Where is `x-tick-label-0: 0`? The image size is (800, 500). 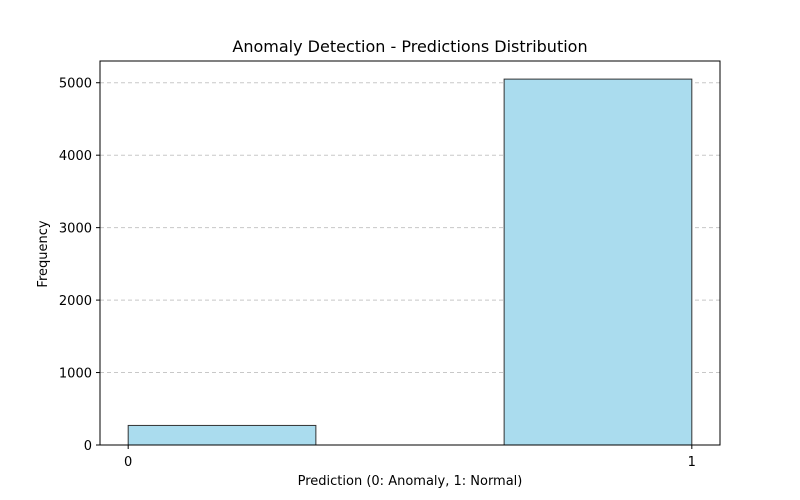 x-tick-label-0: 0 is located at coordinates (128, 462).